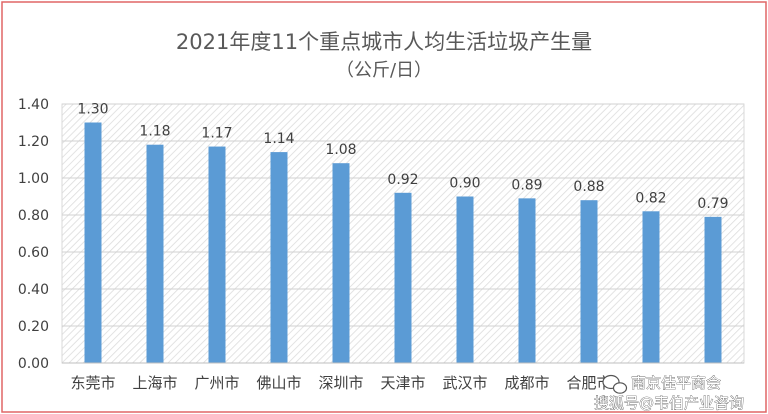 The height and width of the screenshot is (414, 768). Describe the element at coordinates (669, 403) in the screenshot. I see `watermark-line2: 搜狐号@韦伯产业咨询` at that location.